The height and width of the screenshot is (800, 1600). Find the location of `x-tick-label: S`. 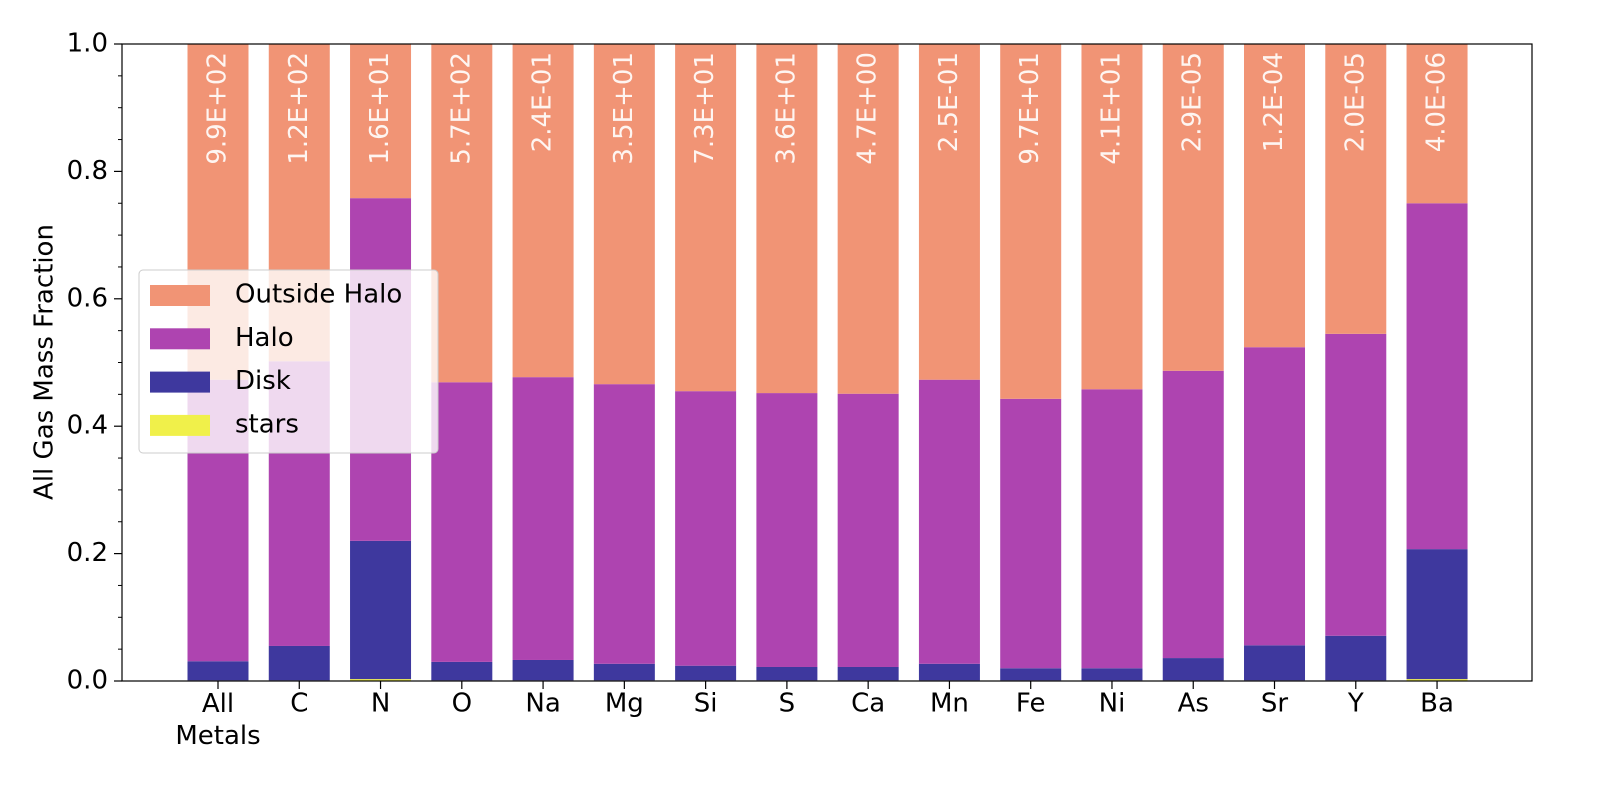

x-tick-label: S is located at coordinates (787, 704).